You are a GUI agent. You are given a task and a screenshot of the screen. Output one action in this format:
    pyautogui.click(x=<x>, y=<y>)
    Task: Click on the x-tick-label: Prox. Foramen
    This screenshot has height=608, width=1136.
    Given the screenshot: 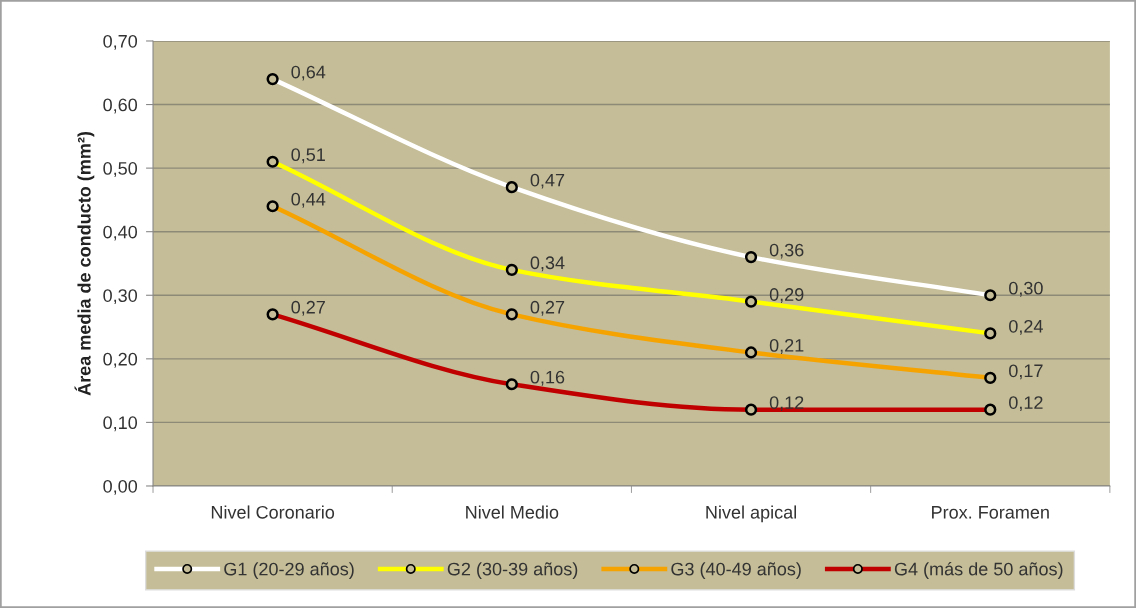 What is the action you would take?
    pyautogui.click(x=990, y=512)
    